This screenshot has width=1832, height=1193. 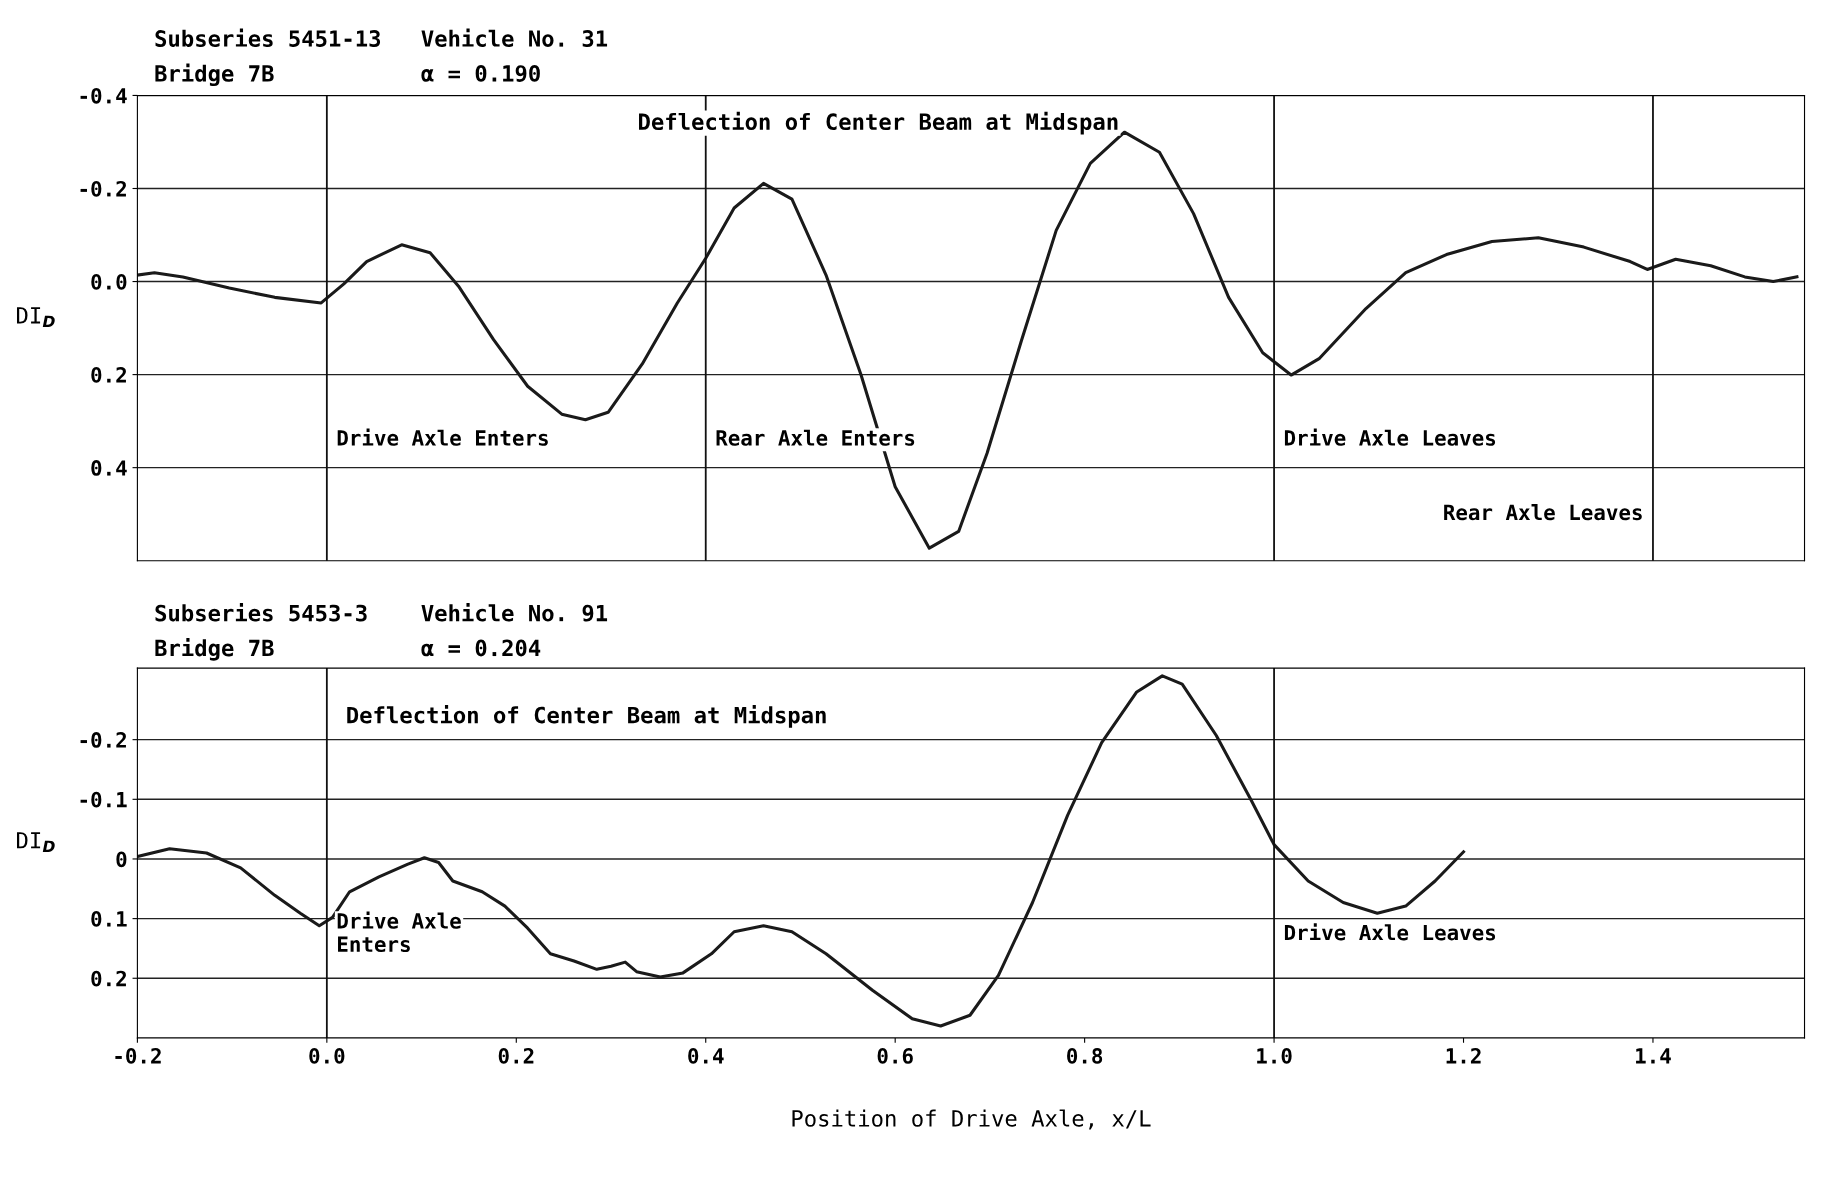 I want to click on text: Subseries 5453-3, so click(x=261, y=612).